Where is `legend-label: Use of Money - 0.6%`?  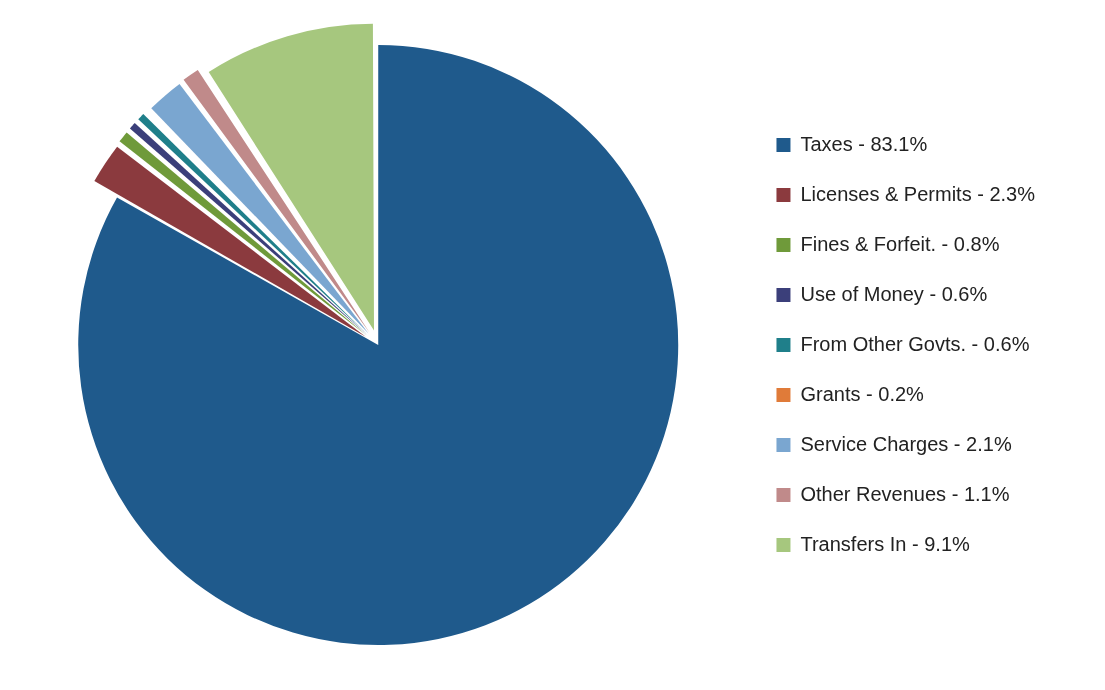 legend-label: Use of Money - 0.6% is located at coordinates (894, 293).